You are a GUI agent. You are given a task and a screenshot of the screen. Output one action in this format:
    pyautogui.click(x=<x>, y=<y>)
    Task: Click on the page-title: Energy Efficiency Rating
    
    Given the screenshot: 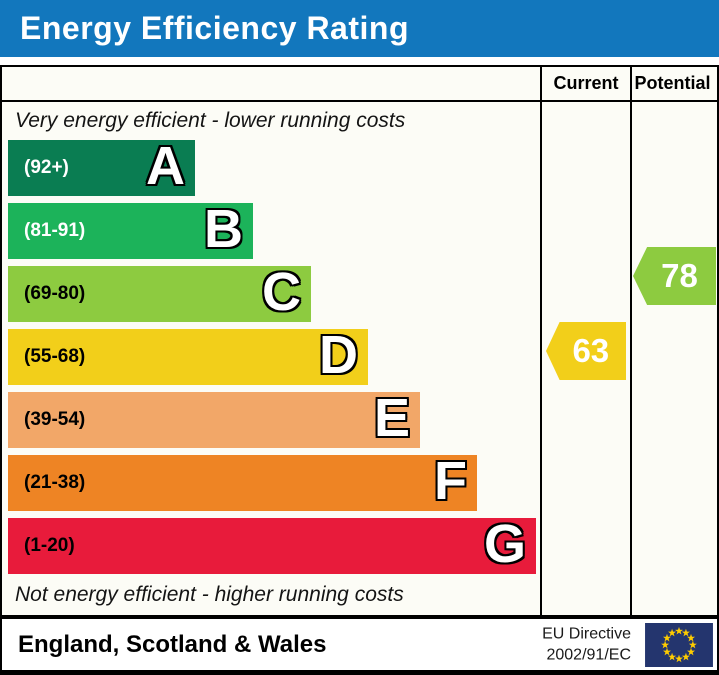 What is the action you would take?
    pyautogui.click(x=214, y=28)
    